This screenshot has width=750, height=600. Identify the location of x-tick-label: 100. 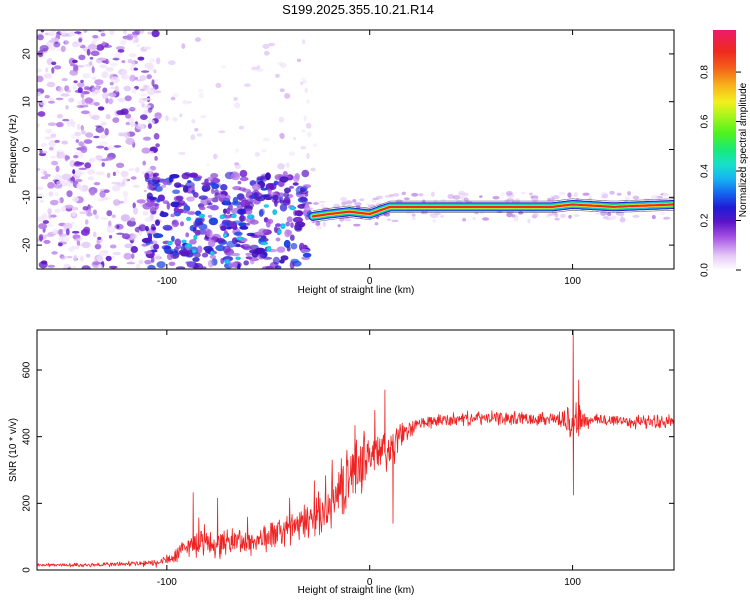
(572, 281).